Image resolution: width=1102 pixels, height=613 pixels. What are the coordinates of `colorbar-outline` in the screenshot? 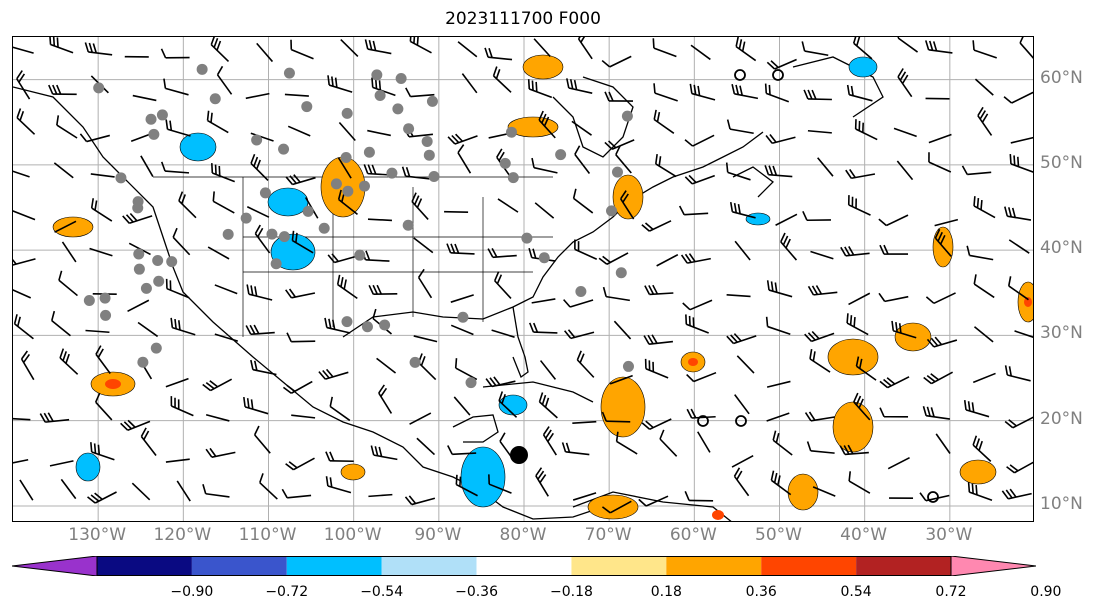 It's located at (524, 566).